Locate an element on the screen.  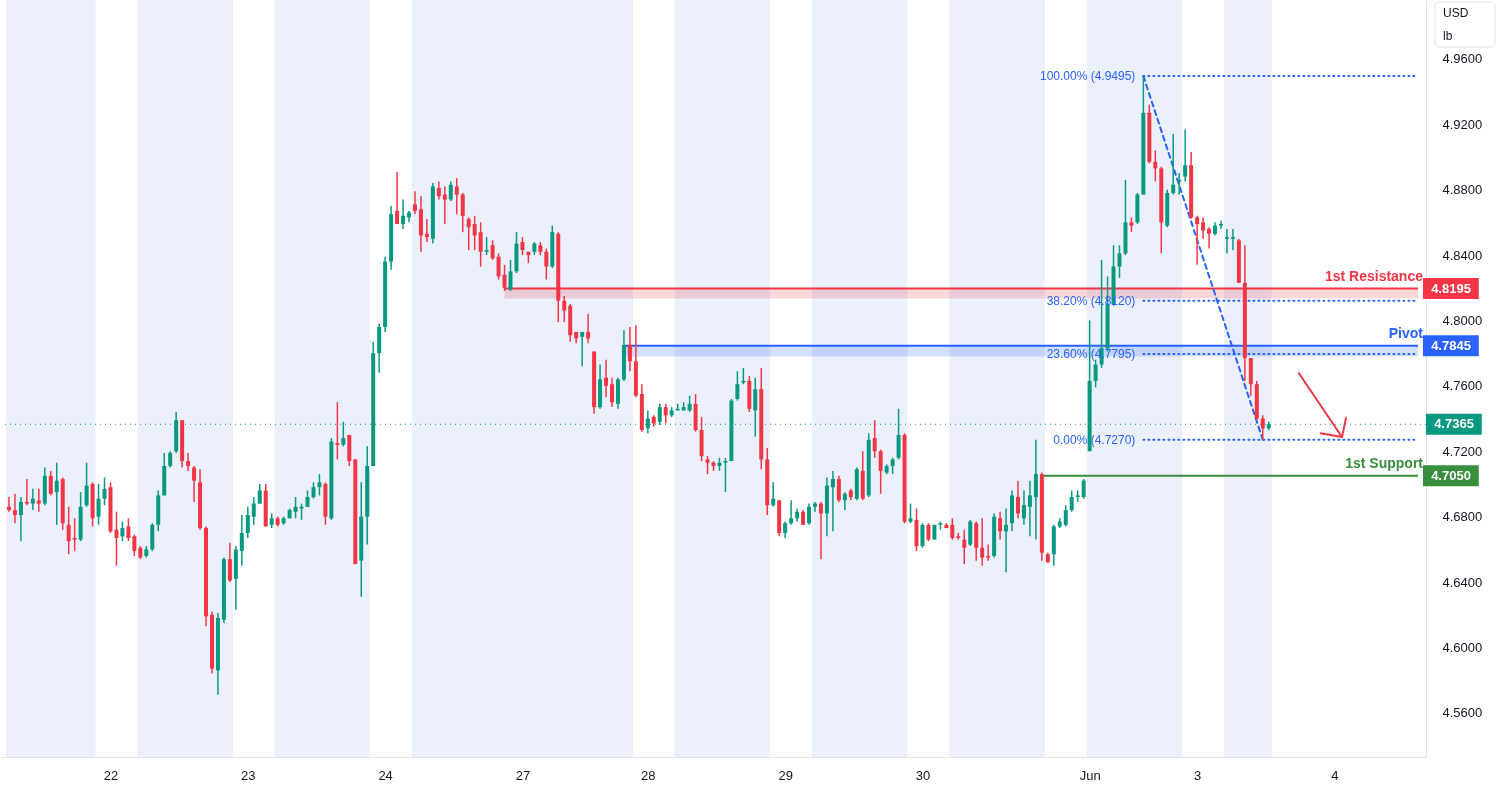
x-tick-label: 4 is located at coordinates (1335, 775).